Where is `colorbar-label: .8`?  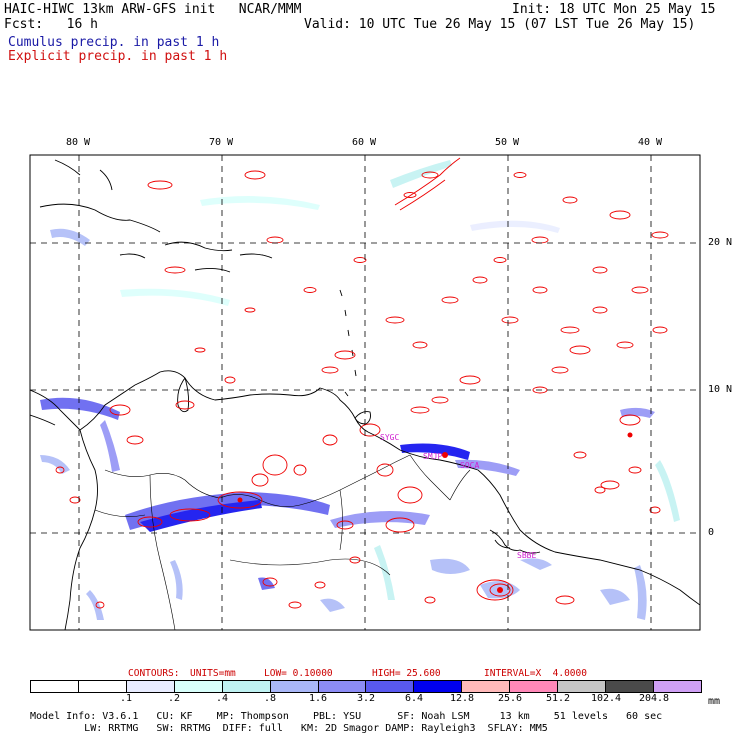 colorbar-label: .8 is located at coordinates (270, 698).